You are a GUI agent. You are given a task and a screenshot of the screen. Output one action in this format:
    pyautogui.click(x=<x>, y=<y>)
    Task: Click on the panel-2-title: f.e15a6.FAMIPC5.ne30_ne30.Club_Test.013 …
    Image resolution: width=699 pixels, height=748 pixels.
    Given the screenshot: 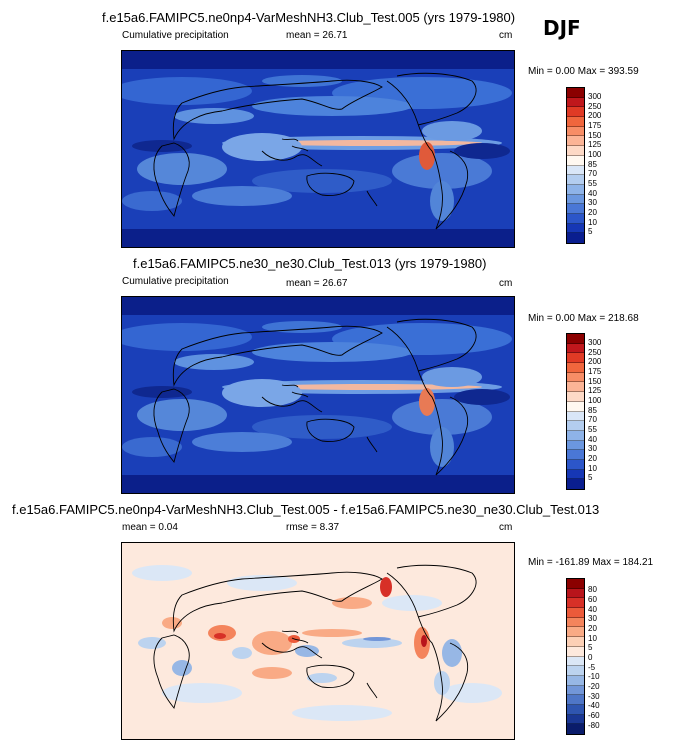 What is the action you would take?
    pyautogui.click(x=310, y=263)
    